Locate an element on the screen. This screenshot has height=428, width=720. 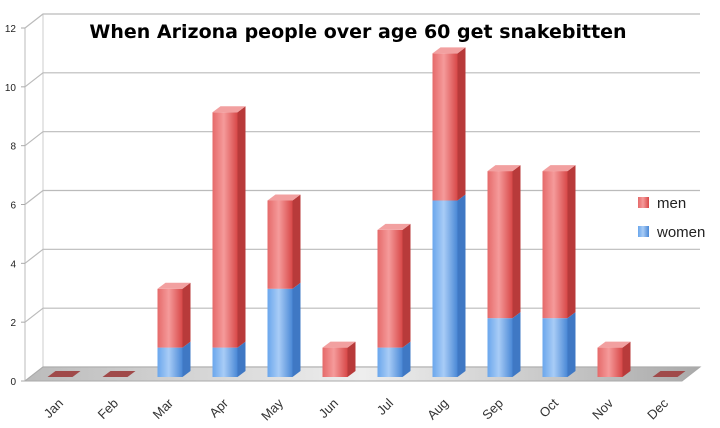
bar-side-men-sep is located at coordinates (516, 242).